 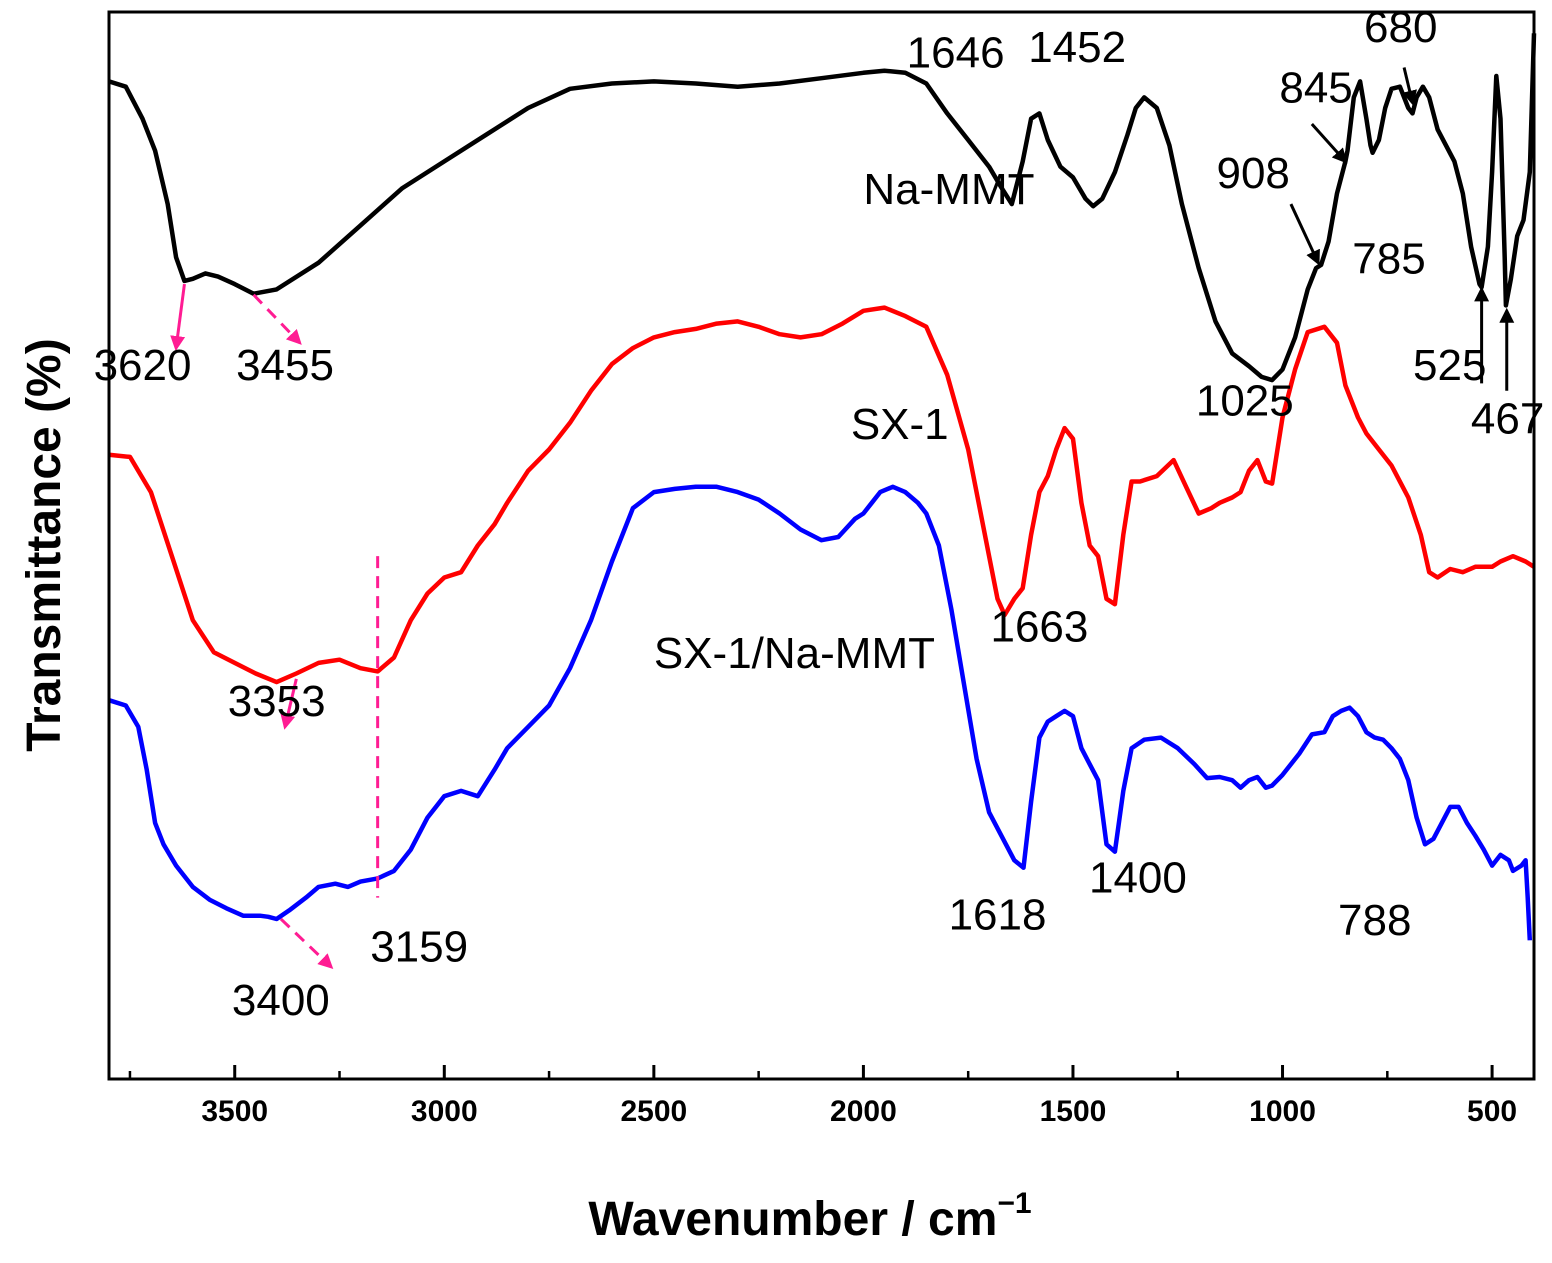 I want to click on x-tick-label-2000: 2000, so click(x=863, y=1111).